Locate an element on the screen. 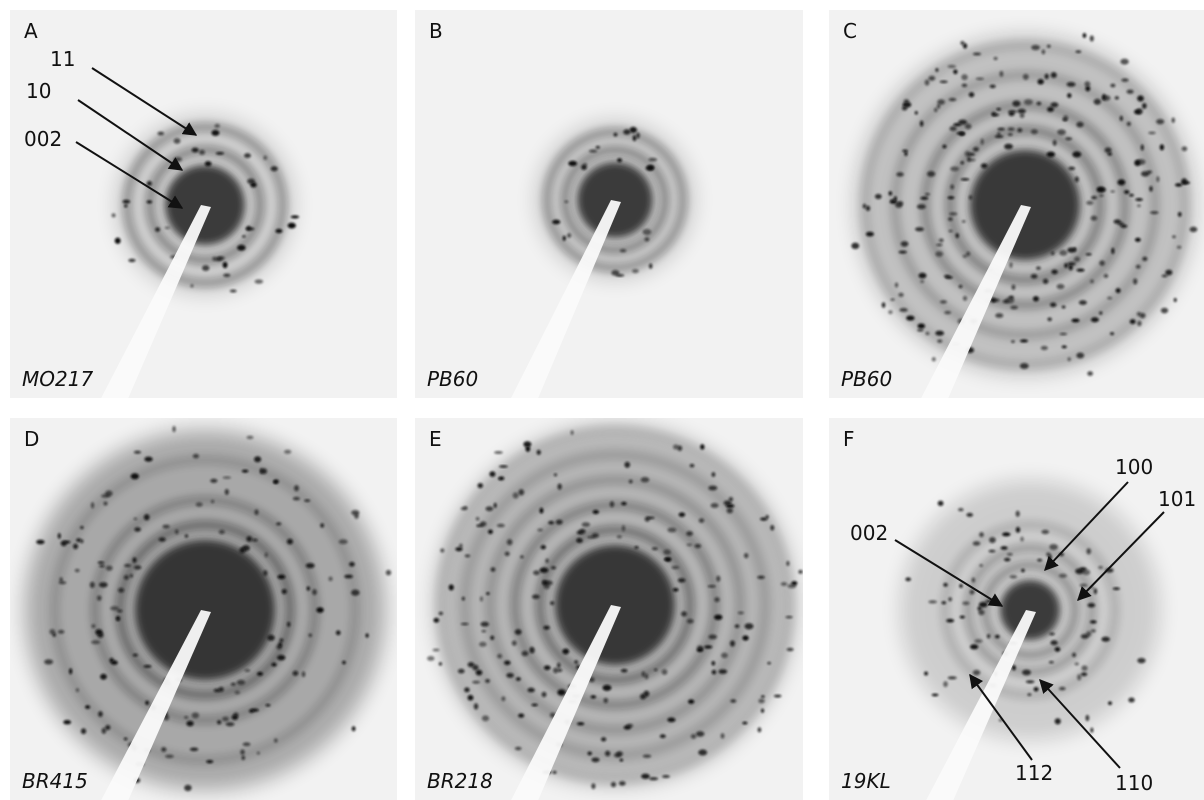  ring is located at coordinates (205, 610).